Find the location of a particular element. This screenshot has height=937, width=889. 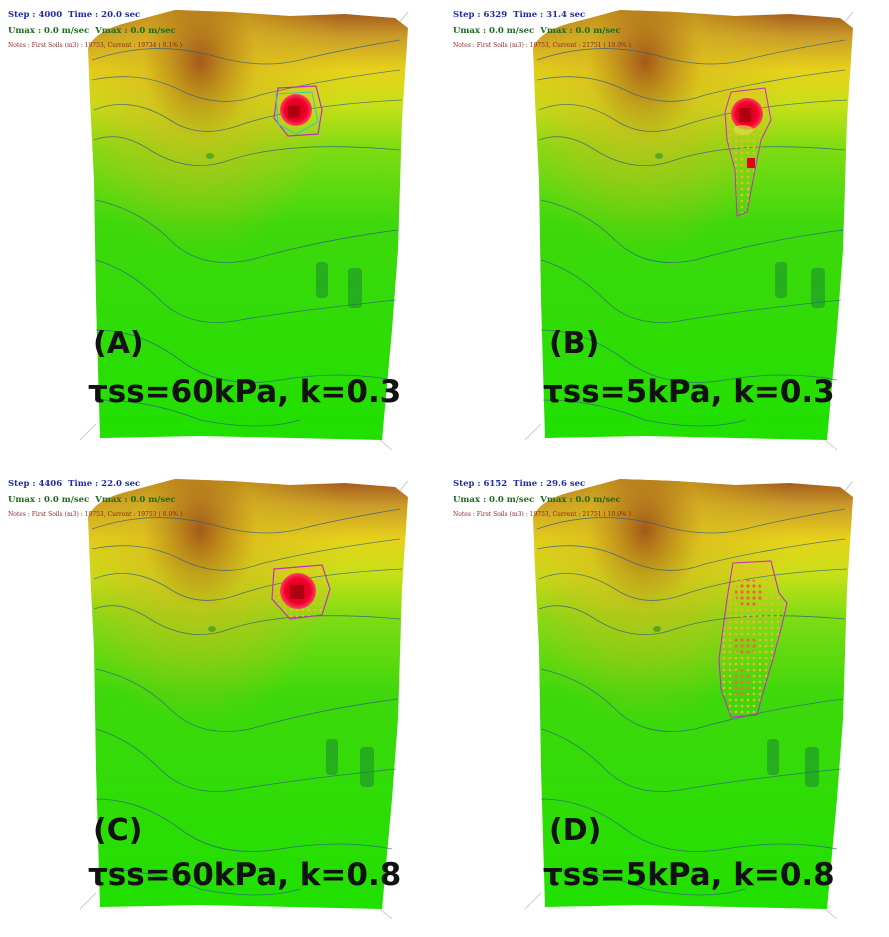

panel-parameters: τss=60kPa, k=0.3 is located at coordinates (245, 392).